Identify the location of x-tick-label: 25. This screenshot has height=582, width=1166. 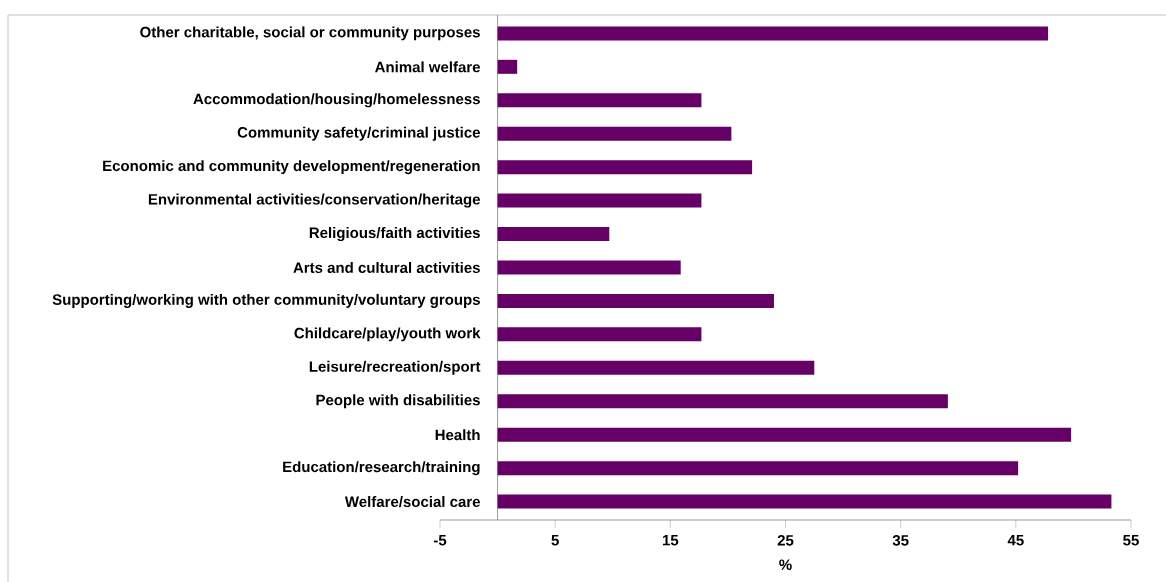
(785, 540).